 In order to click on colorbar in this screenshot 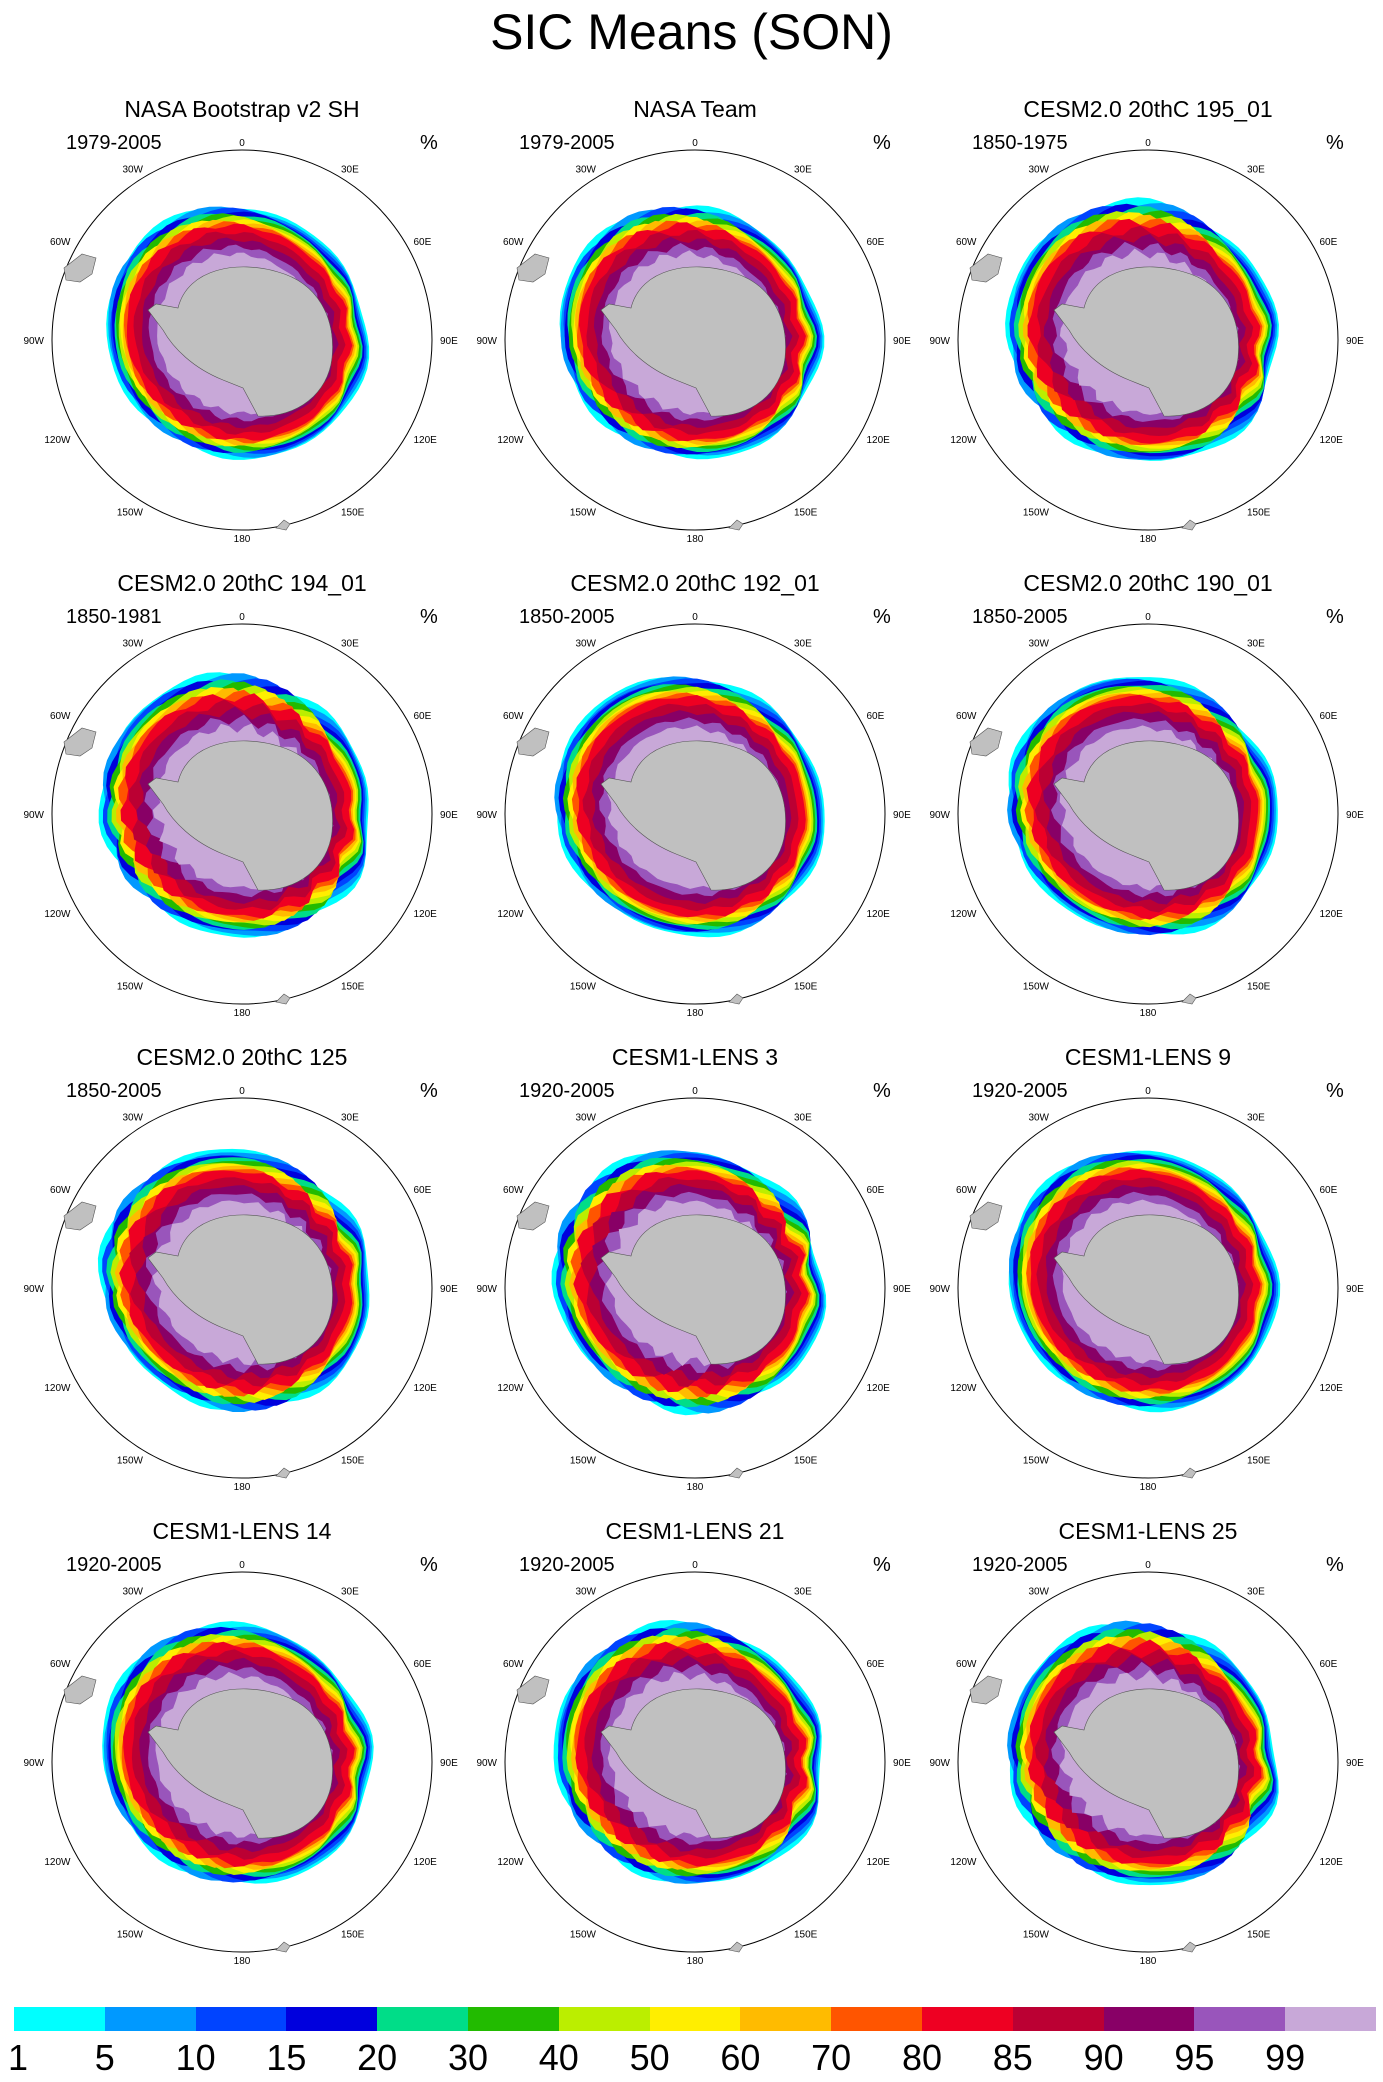, I will do `click(695, 2019)`.